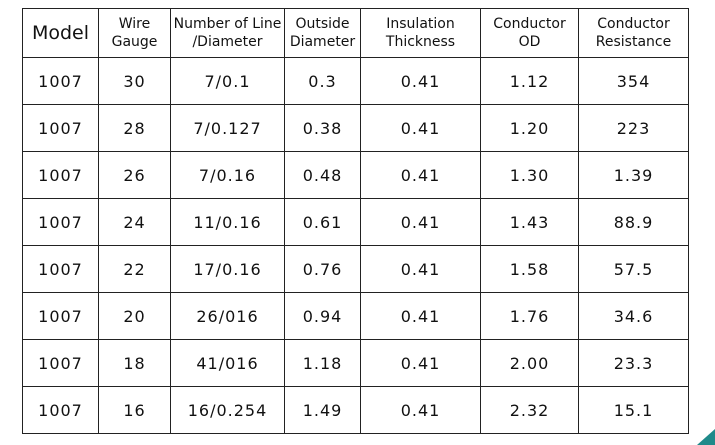 The width and height of the screenshot is (715, 445). What do you see at coordinates (322, 128) in the screenshot?
I see `table-cell: 0.38` at bounding box center [322, 128].